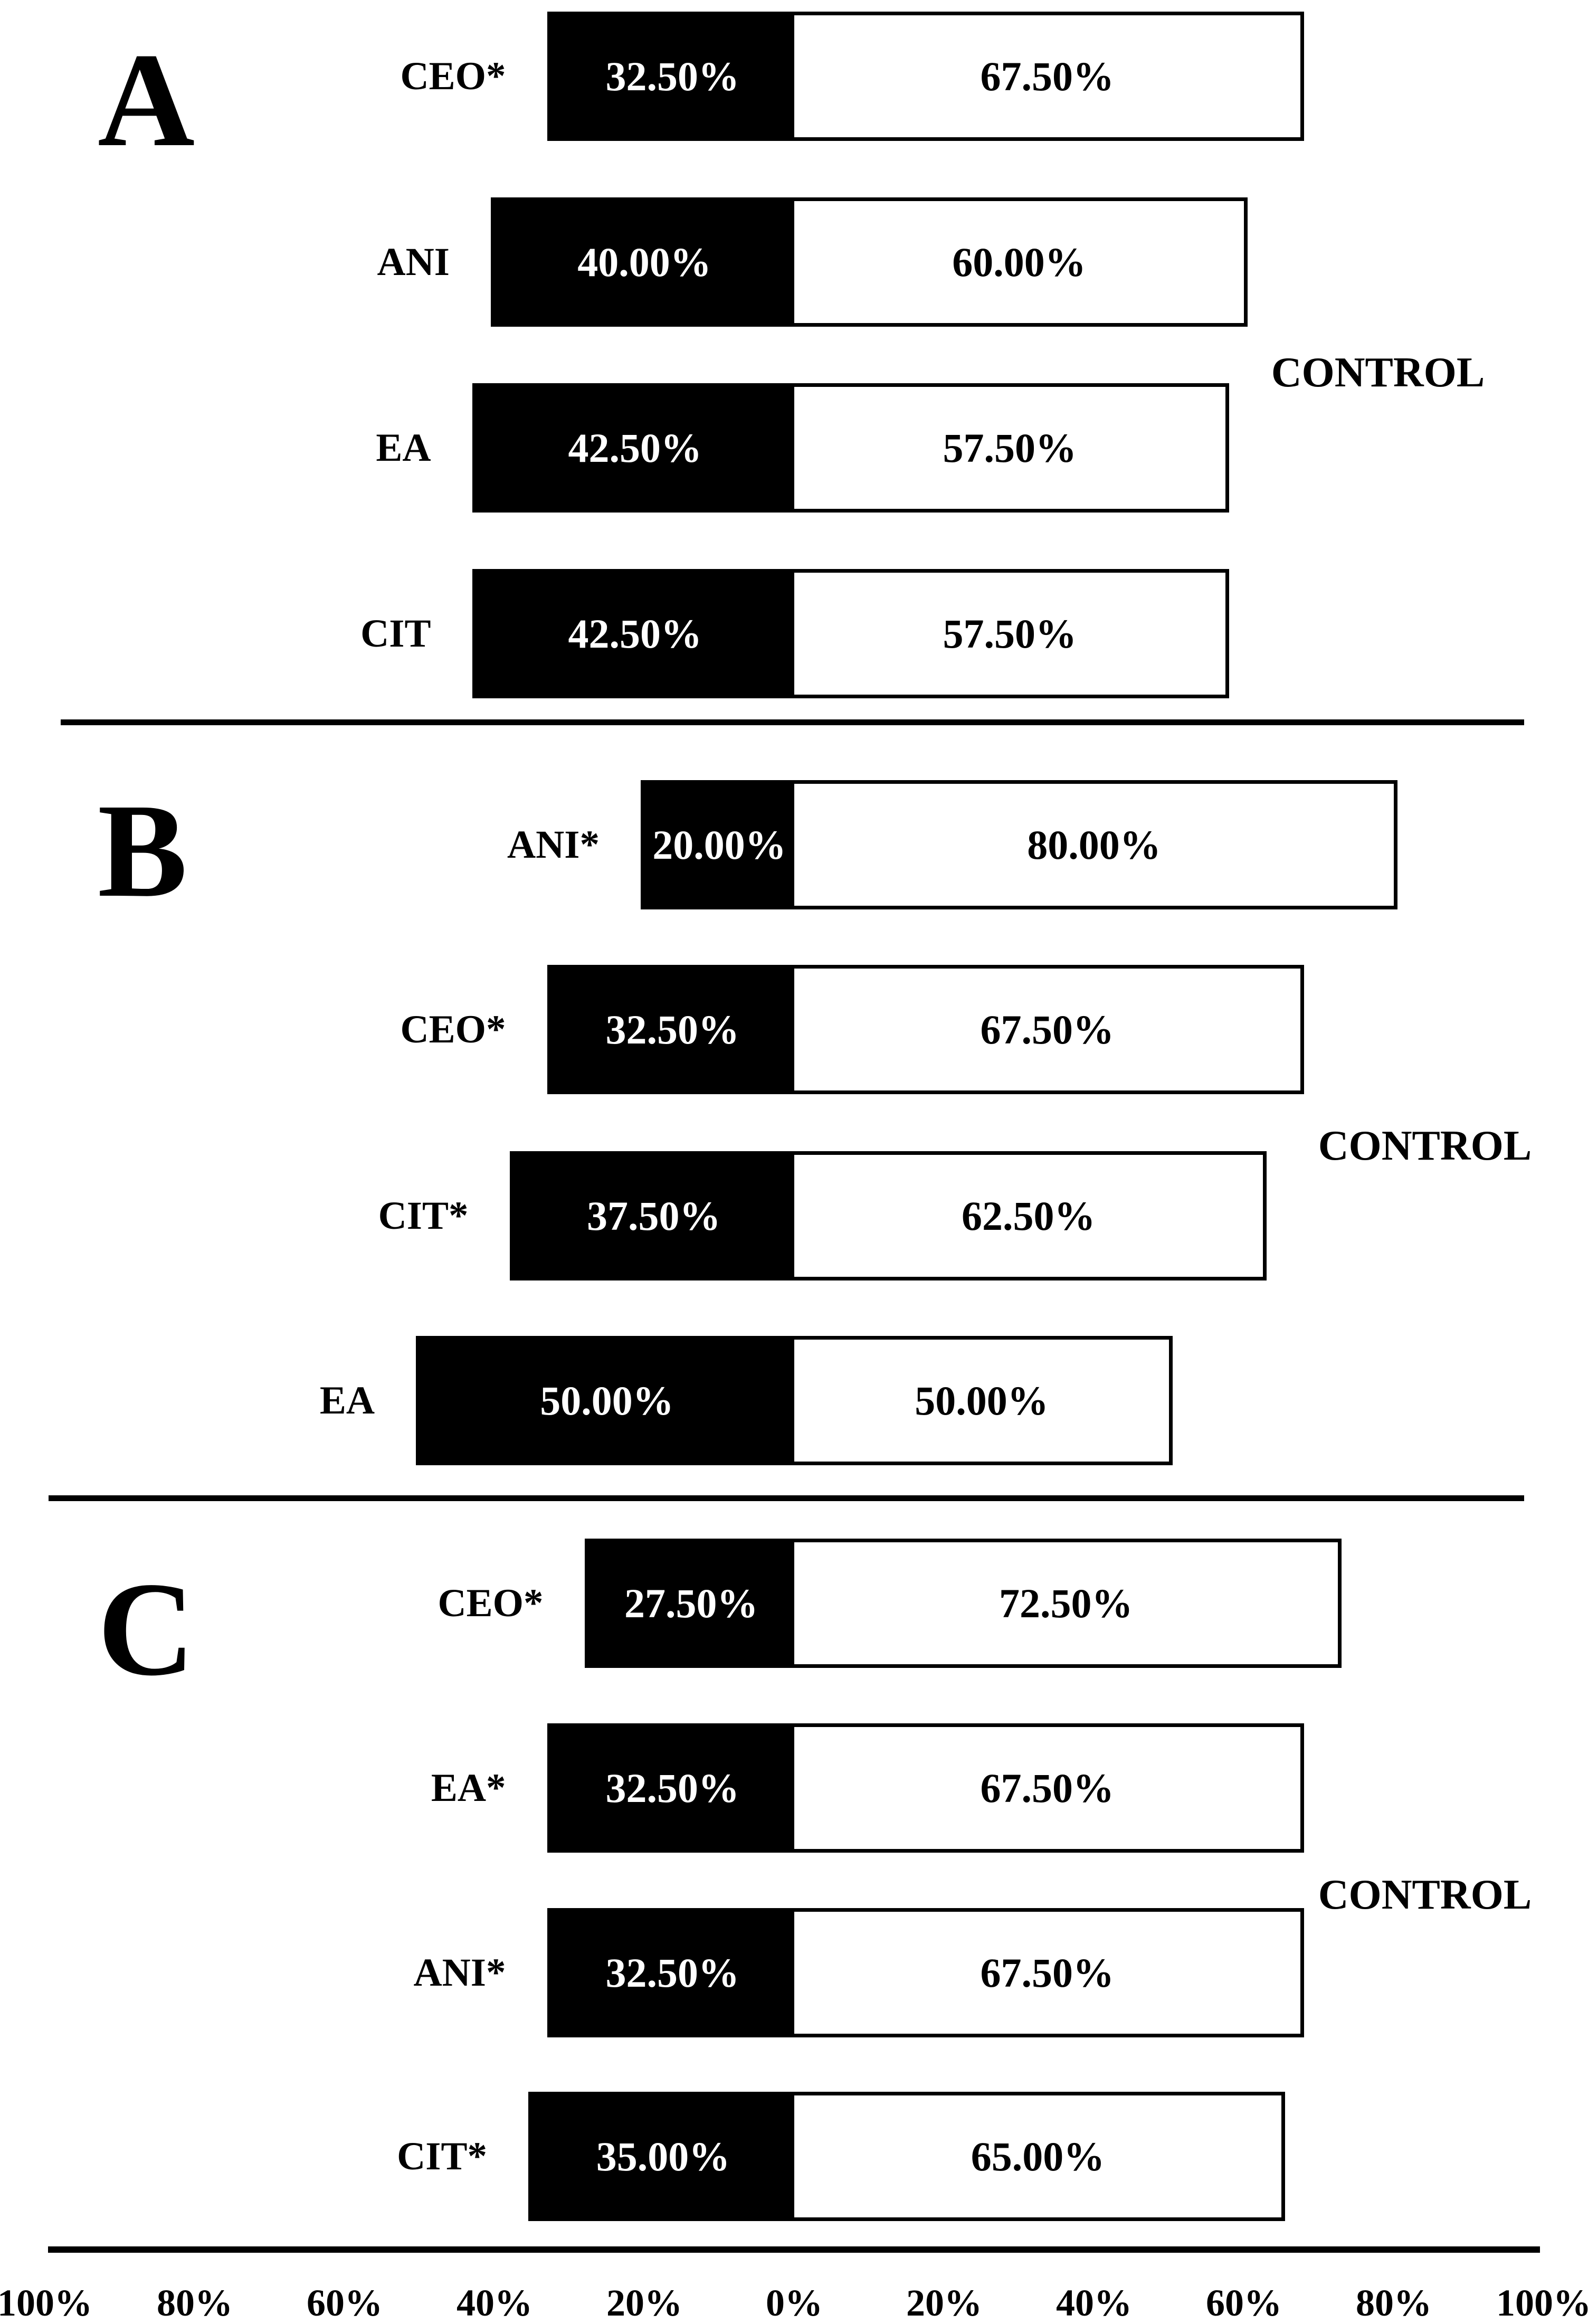 The height and width of the screenshot is (2324, 1588). I want to click on bar-segment-left-black: 50.00%, so click(607, 1401).